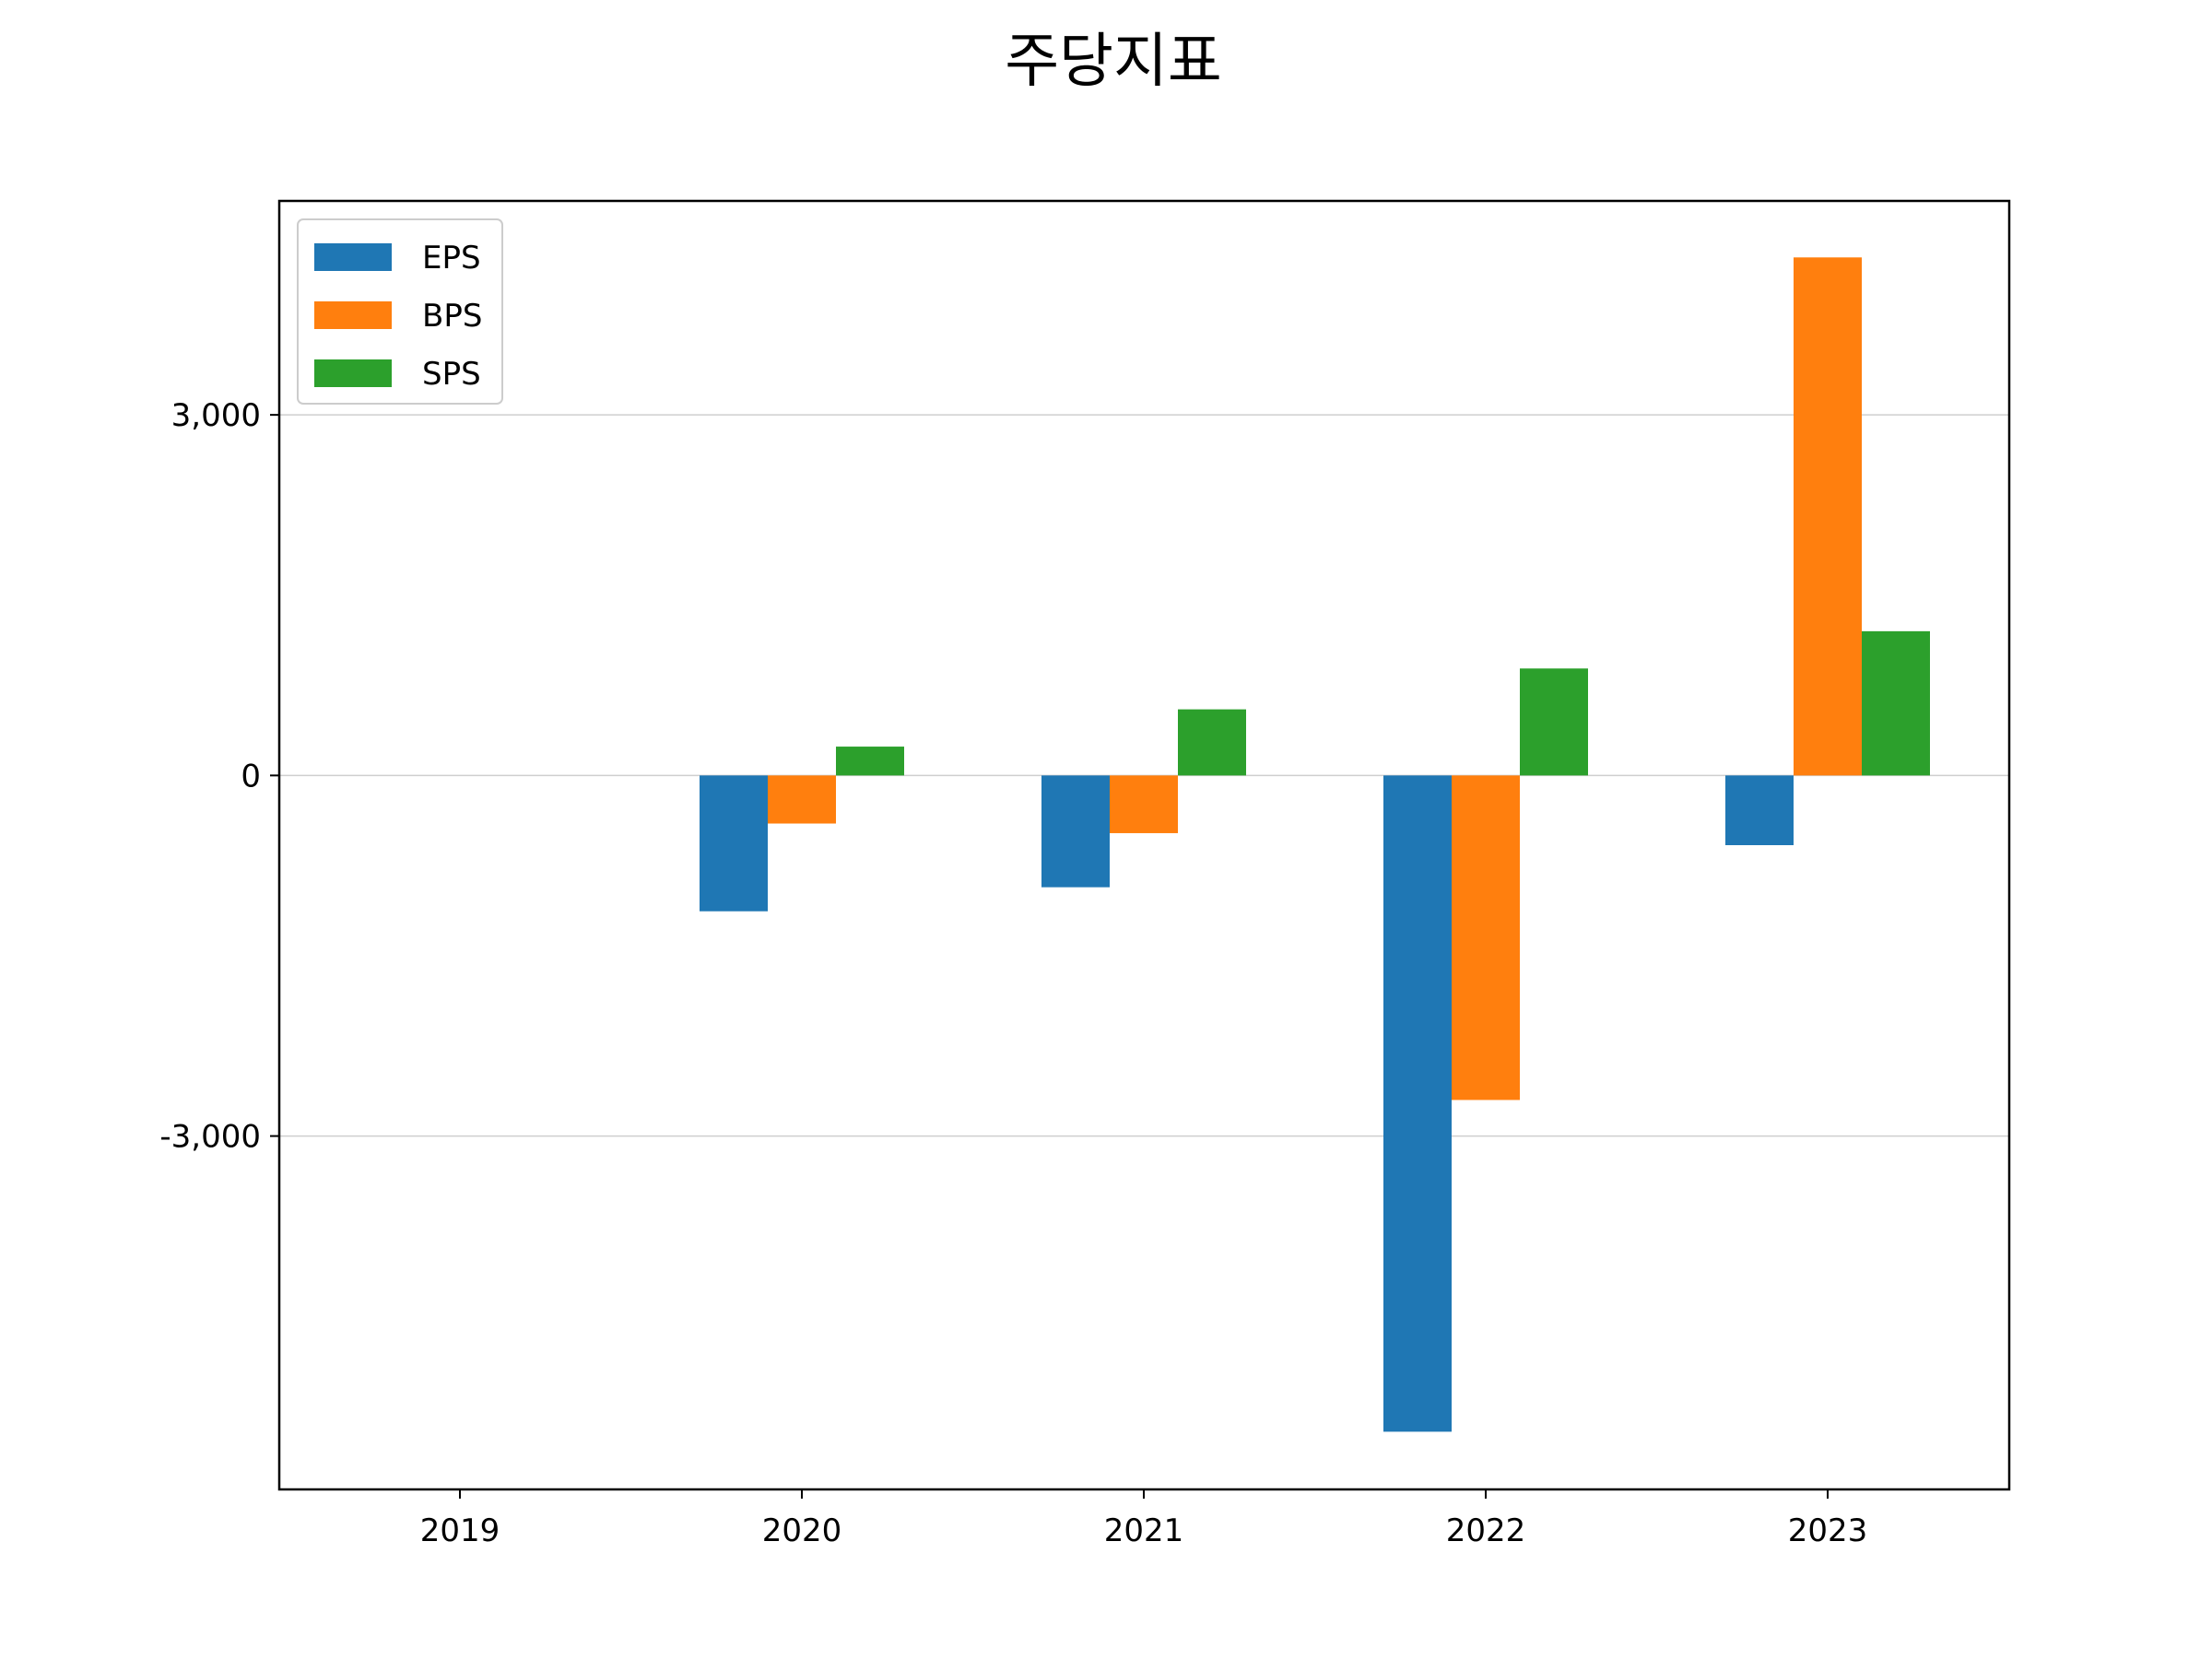 The height and width of the screenshot is (1659, 2212). Describe the element at coordinates (1144, 1530) in the screenshot. I see `x-tick-label: 2021` at that location.